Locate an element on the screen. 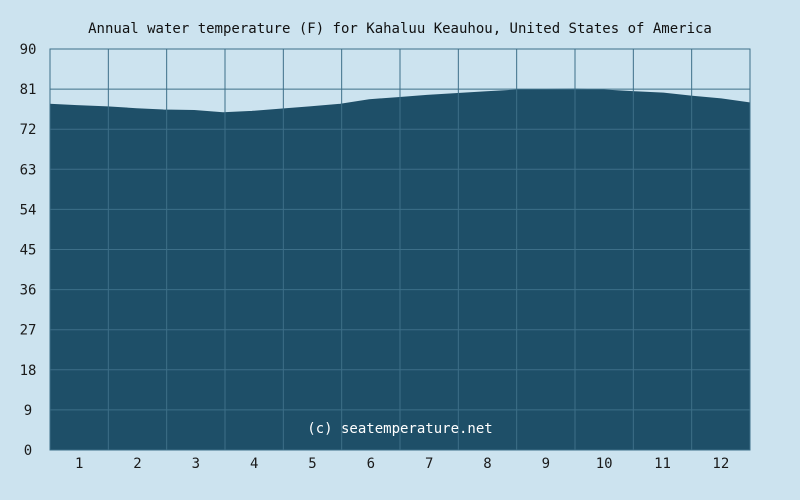 This screenshot has width=800, height=500. x-tick-label: 4 is located at coordinates (254, 464).